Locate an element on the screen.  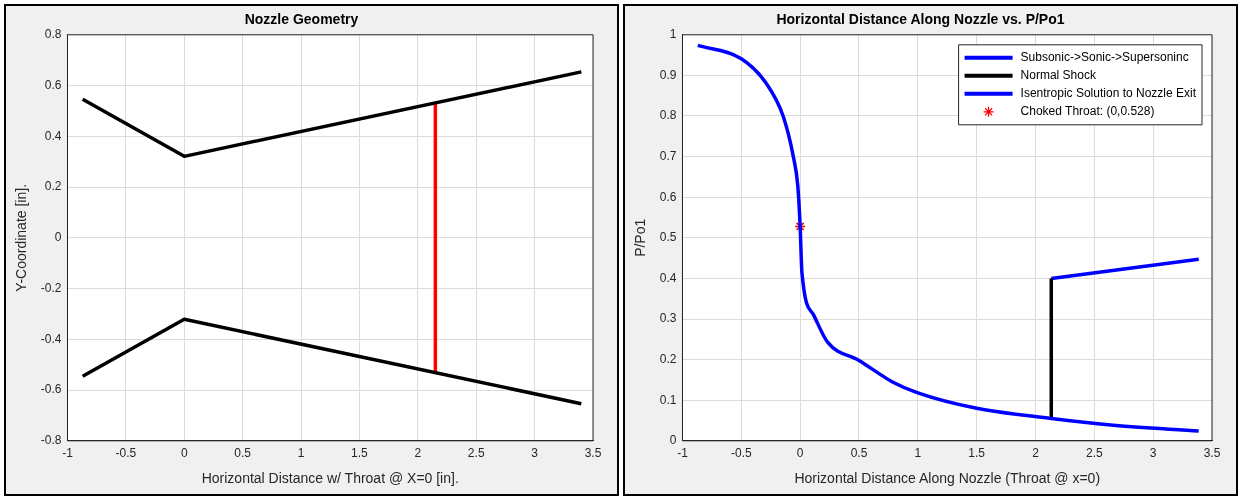
x-axis-title: Horizontal Distance Along Nozzle (Throat @ x=0) is located at coordinates (947, 478).